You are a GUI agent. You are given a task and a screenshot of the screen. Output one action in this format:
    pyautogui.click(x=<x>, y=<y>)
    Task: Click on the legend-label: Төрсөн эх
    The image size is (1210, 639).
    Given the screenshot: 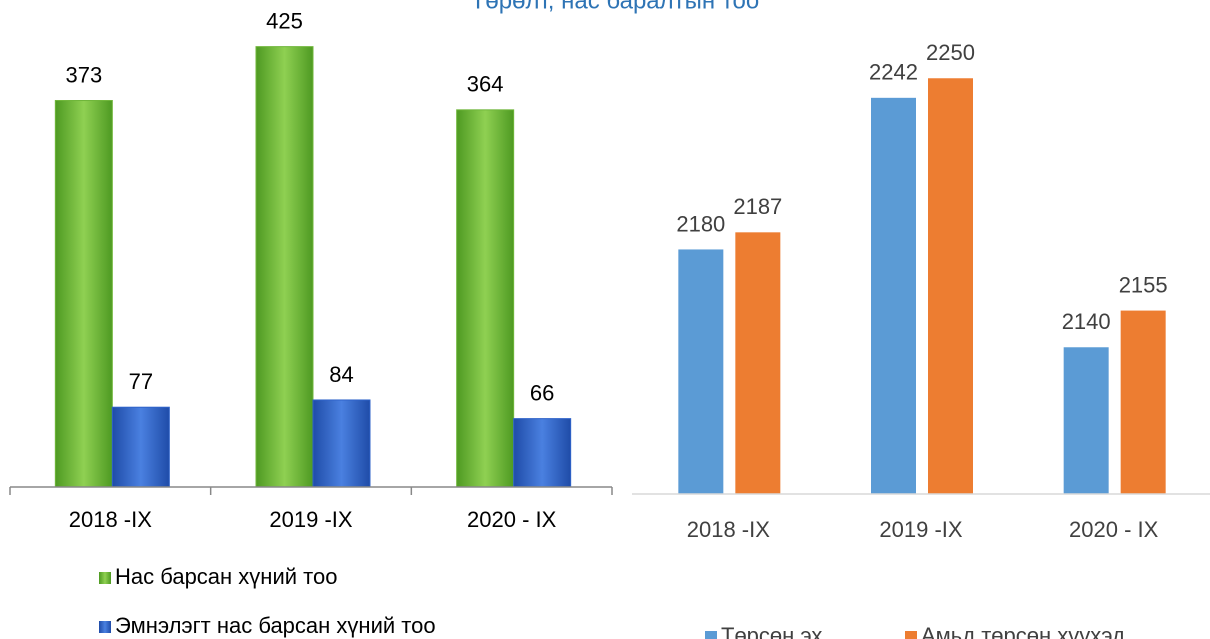 What is the action you would take?
    pyautogui.click(x=771, y=631)
    